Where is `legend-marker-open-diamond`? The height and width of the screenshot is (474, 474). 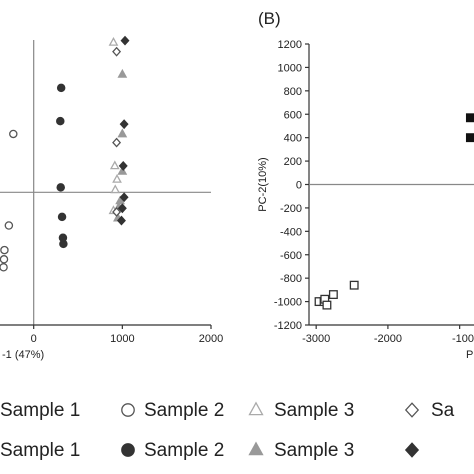
legend-marker-open-diamond is located at coordinates (412, 410).